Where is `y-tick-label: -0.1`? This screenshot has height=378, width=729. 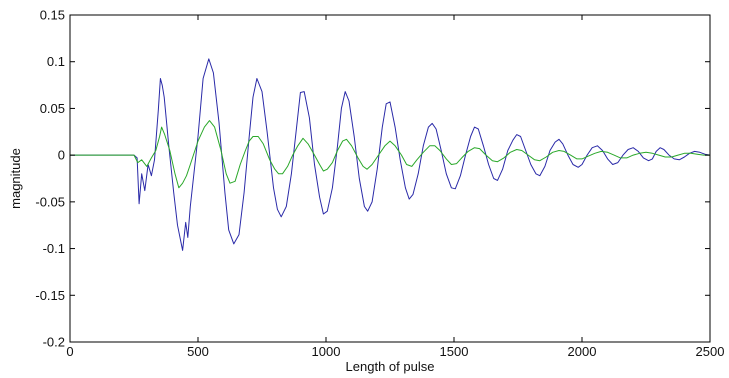 y-tick-label: -0.1 is located at coordinates (54, 248).